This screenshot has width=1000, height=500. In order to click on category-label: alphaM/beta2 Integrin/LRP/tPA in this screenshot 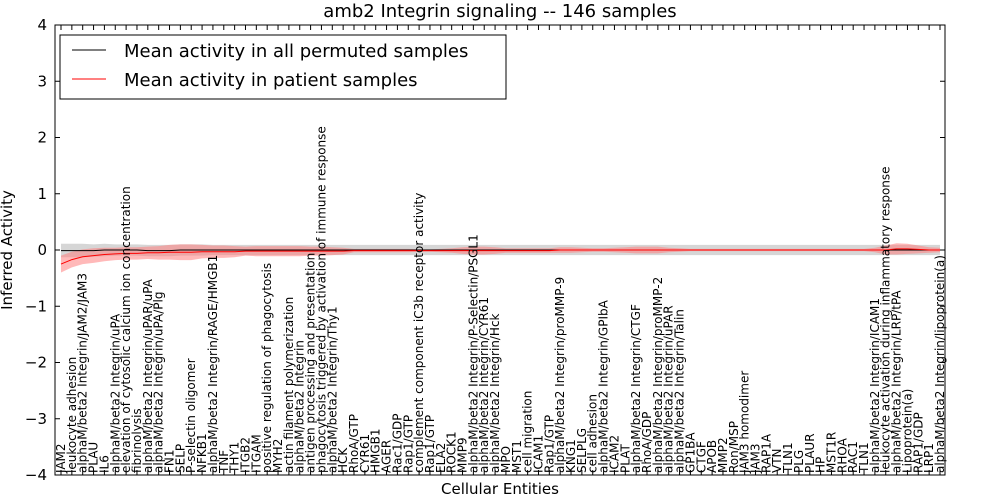, I will do `click(897, 381)`.